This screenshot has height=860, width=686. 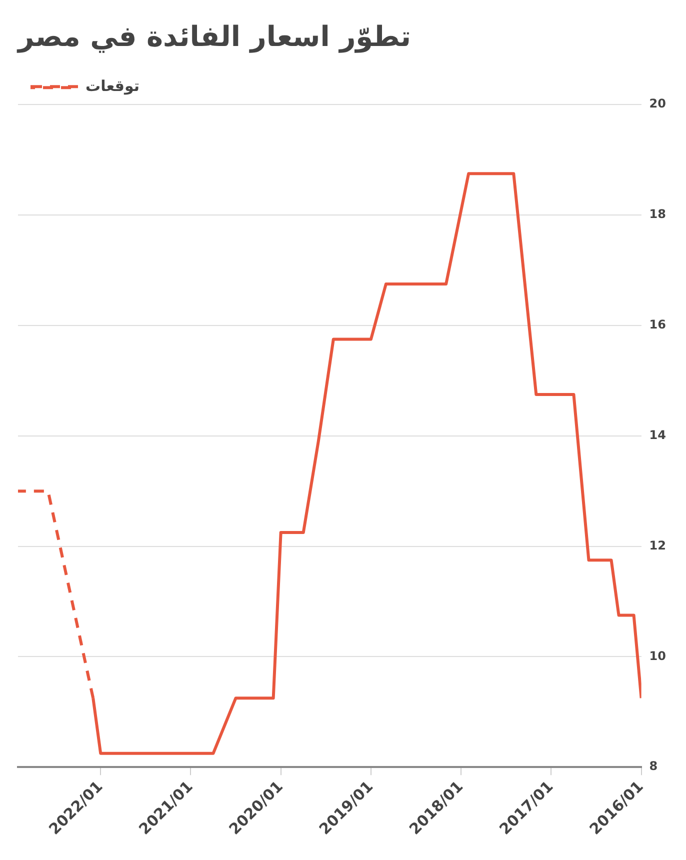 I want to click on legend-label: توقعات, so click(x=113, y=85).